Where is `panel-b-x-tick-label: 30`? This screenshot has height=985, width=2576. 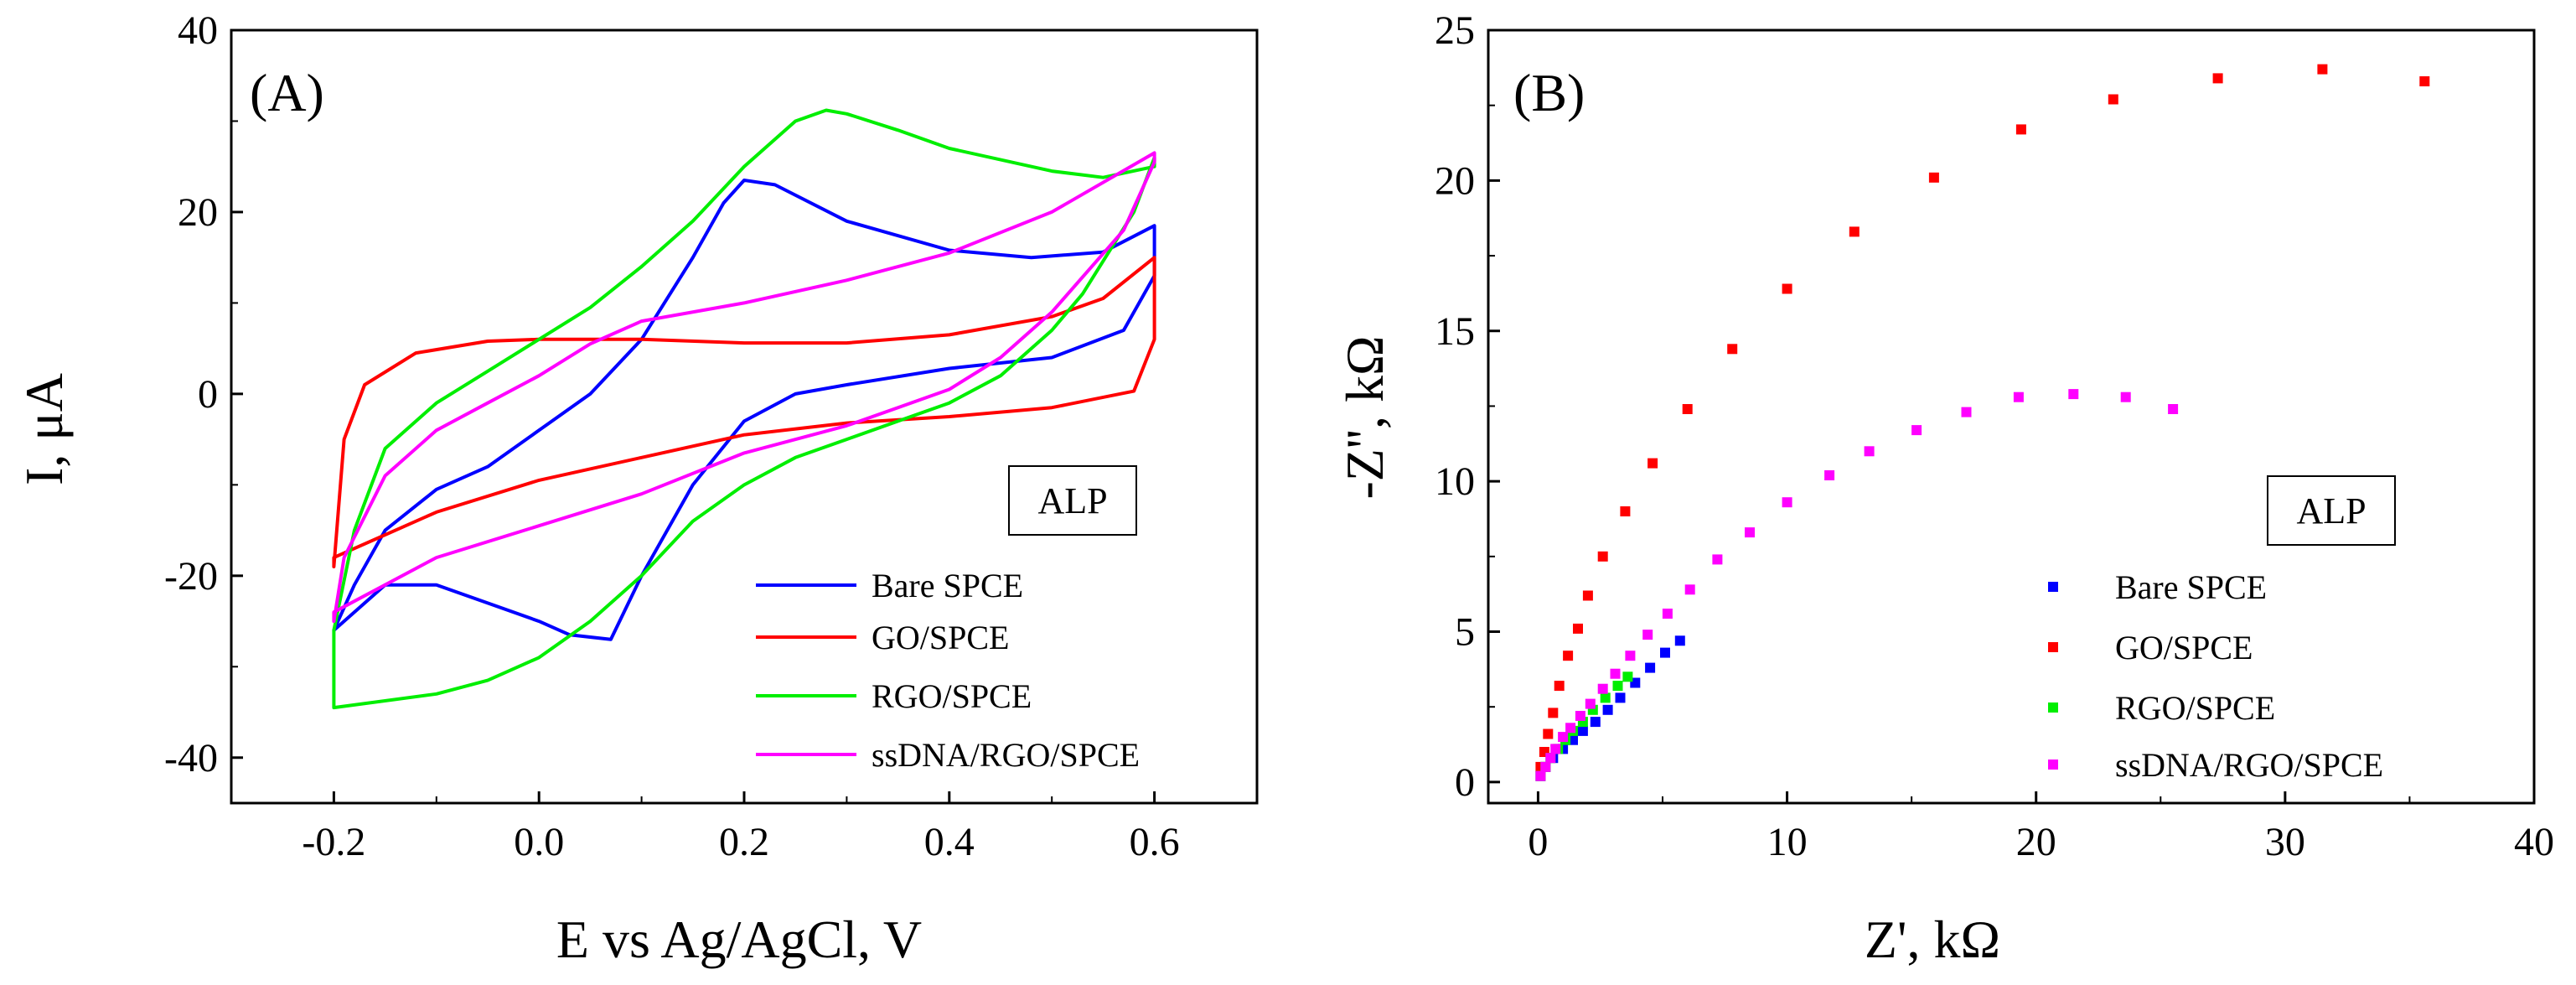
panel-b-x-tick-label: 30 is located at coordinates (2285, 842).